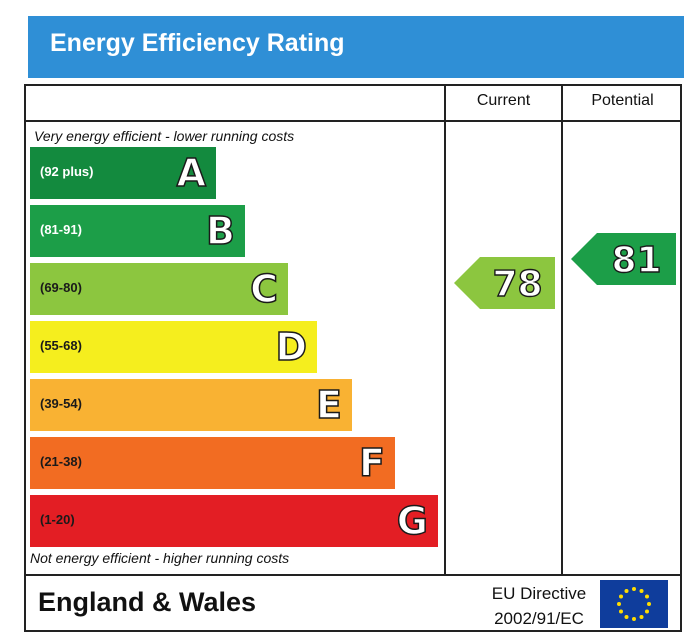  What do you see at coordinates (503, 100) in the screenshot?
I see `column-header-current: Current` at bounding box center [503, 100].